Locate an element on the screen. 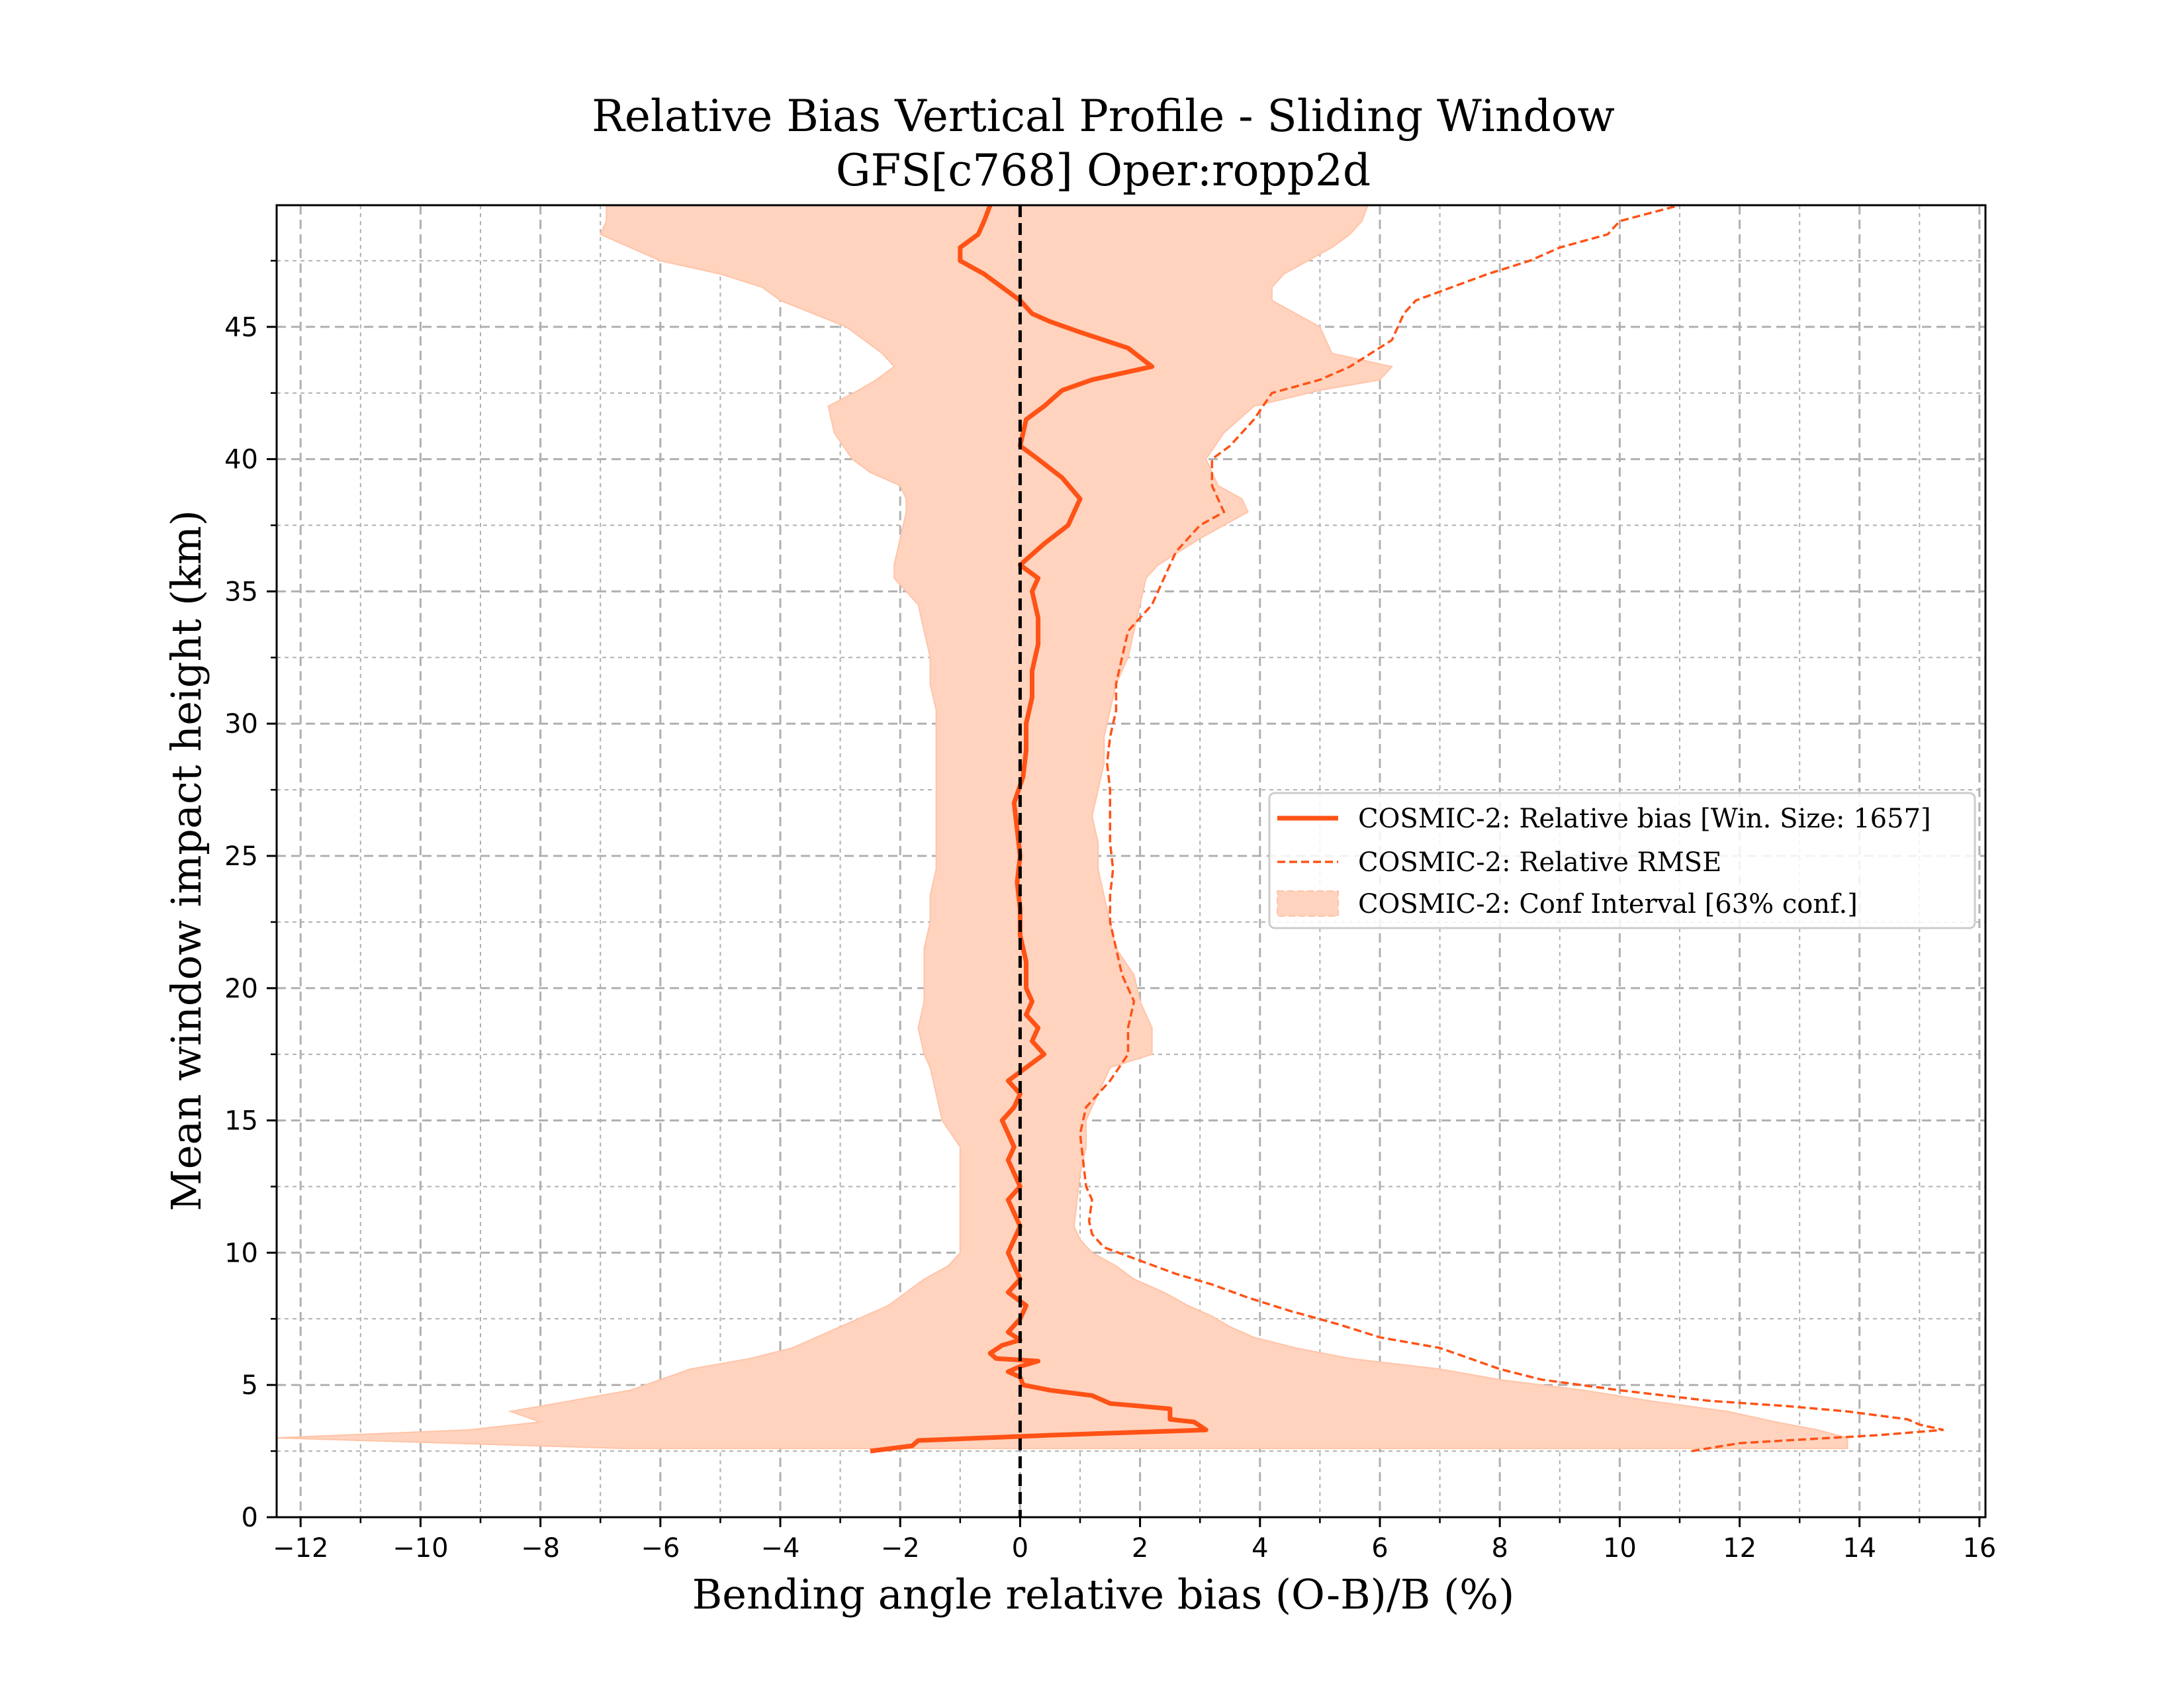 The image size is (2184, 1688). y-tick-label: 15 is located at coordinates (241, 1121).